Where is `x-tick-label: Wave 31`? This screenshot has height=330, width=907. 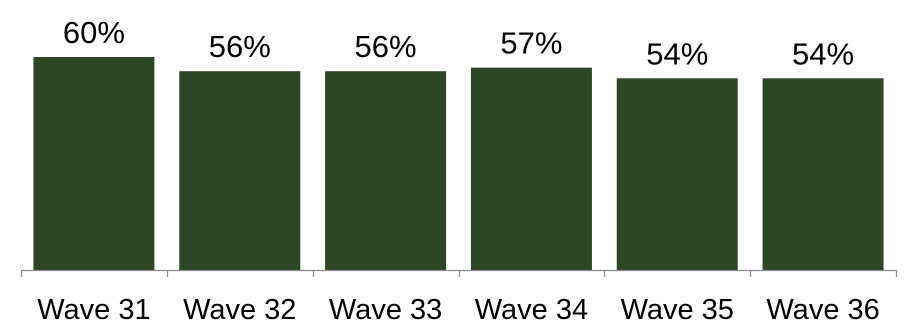 x-tick-label: Wave 31 is located at coordinates (93, 309).